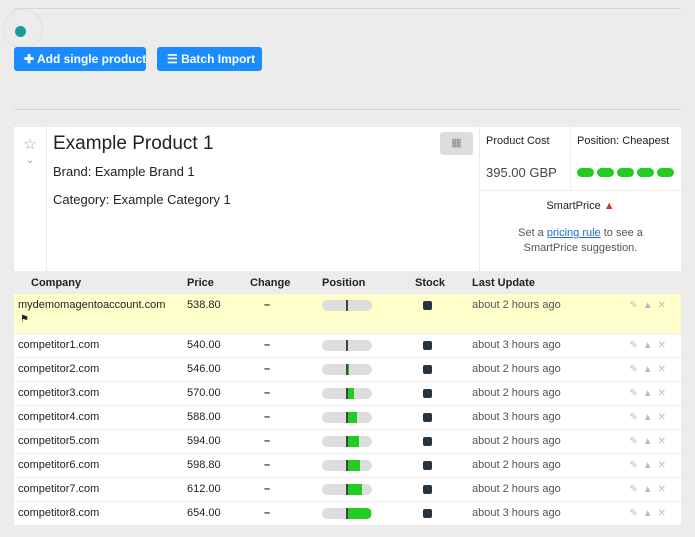 The height and width of the screenshot is (537, 695). I want to click on price: 598.80, so click(204, 465).